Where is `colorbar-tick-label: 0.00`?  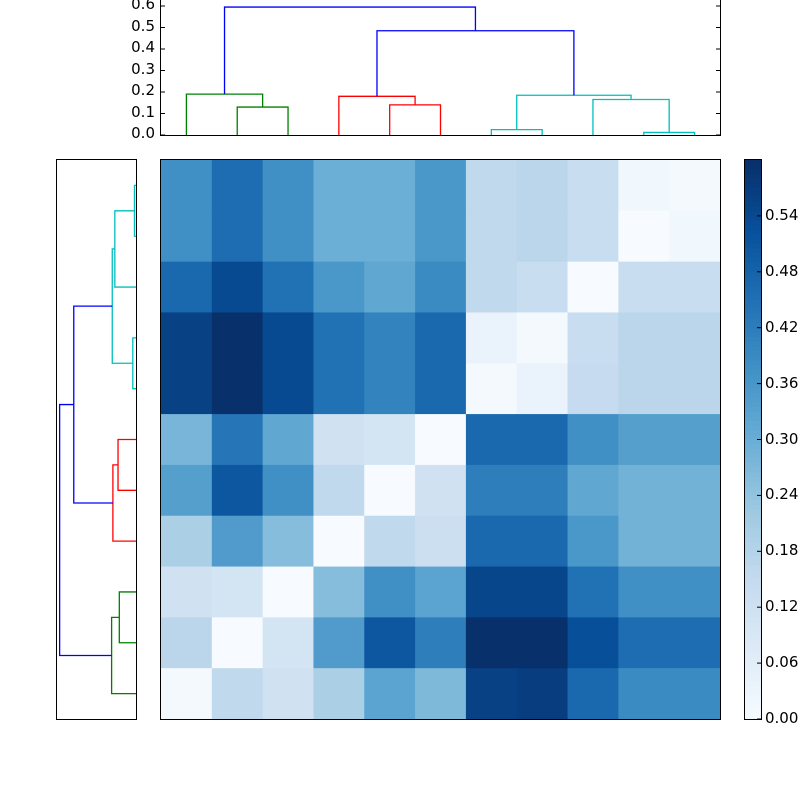
colorbar-tick-label: 0.00 is located at coordinates (782, 718).